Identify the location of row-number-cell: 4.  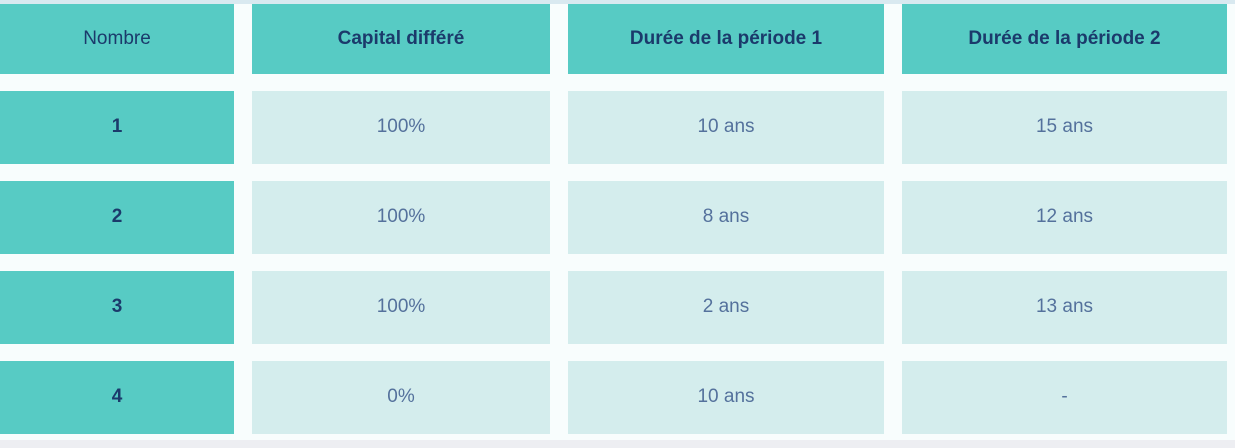
(117, 397).